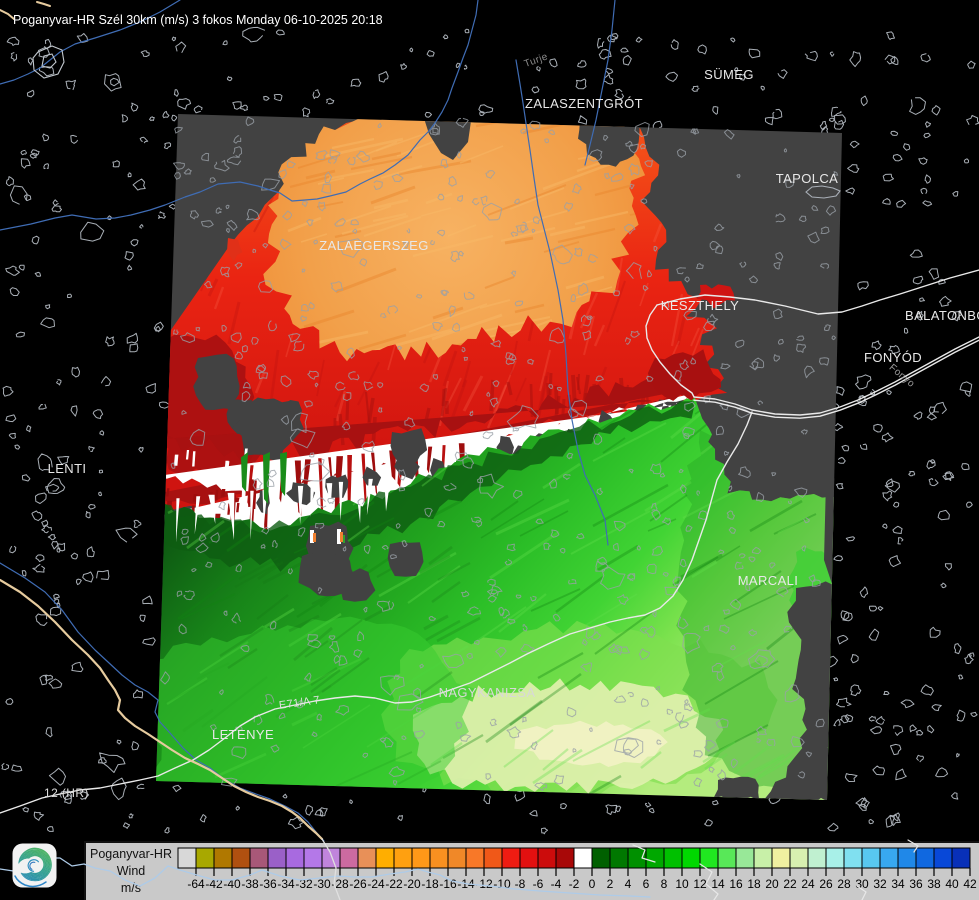 Image resolution: width=979 pixels, height=900 pixels. Describe the element at coordinates (196, 884) in the screenshot. I see `svg-text: -64` at that location.